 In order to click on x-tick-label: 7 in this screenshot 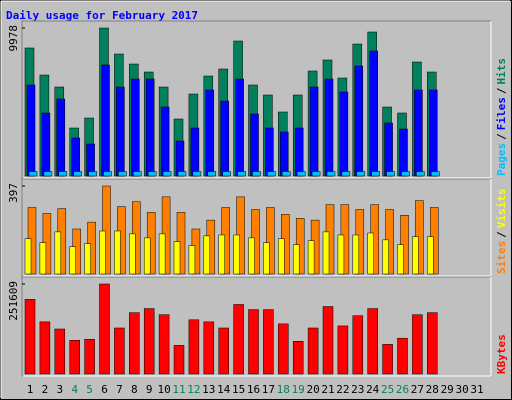, I will do `click(119, 389)`.